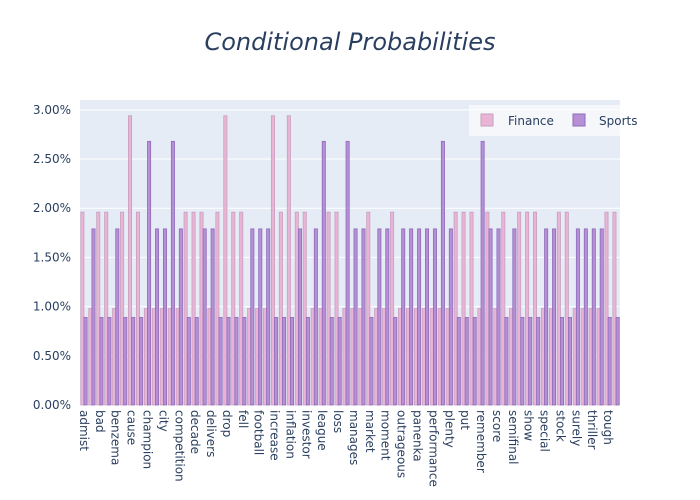 This screenshot has height=500, width=700. Describe the element at coordinates (403, 317) in the screenshot. I see `bar-sports-outrageous` at that location.